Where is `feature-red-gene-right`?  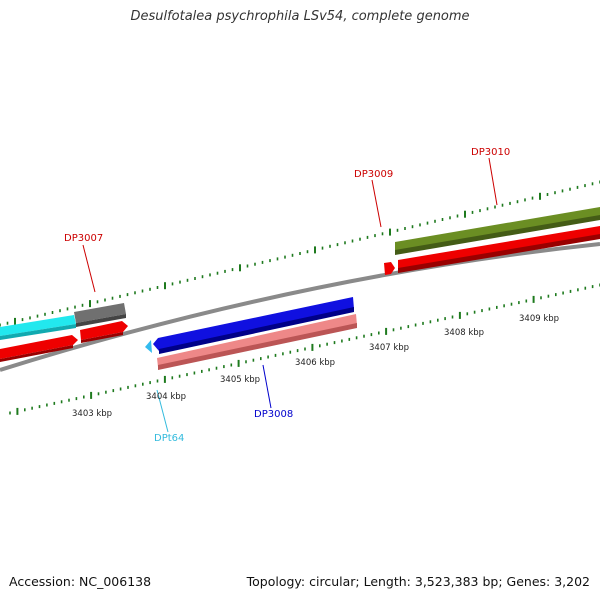
feature-red-gene-right is located at coordinates (499, 249).